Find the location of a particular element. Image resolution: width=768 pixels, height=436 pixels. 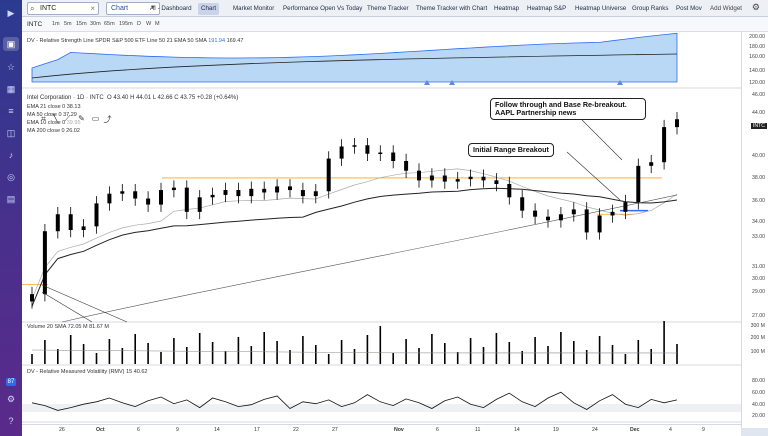

tab-ai-dashboard: AI - Dashboard is located at coordinates (171, 8).